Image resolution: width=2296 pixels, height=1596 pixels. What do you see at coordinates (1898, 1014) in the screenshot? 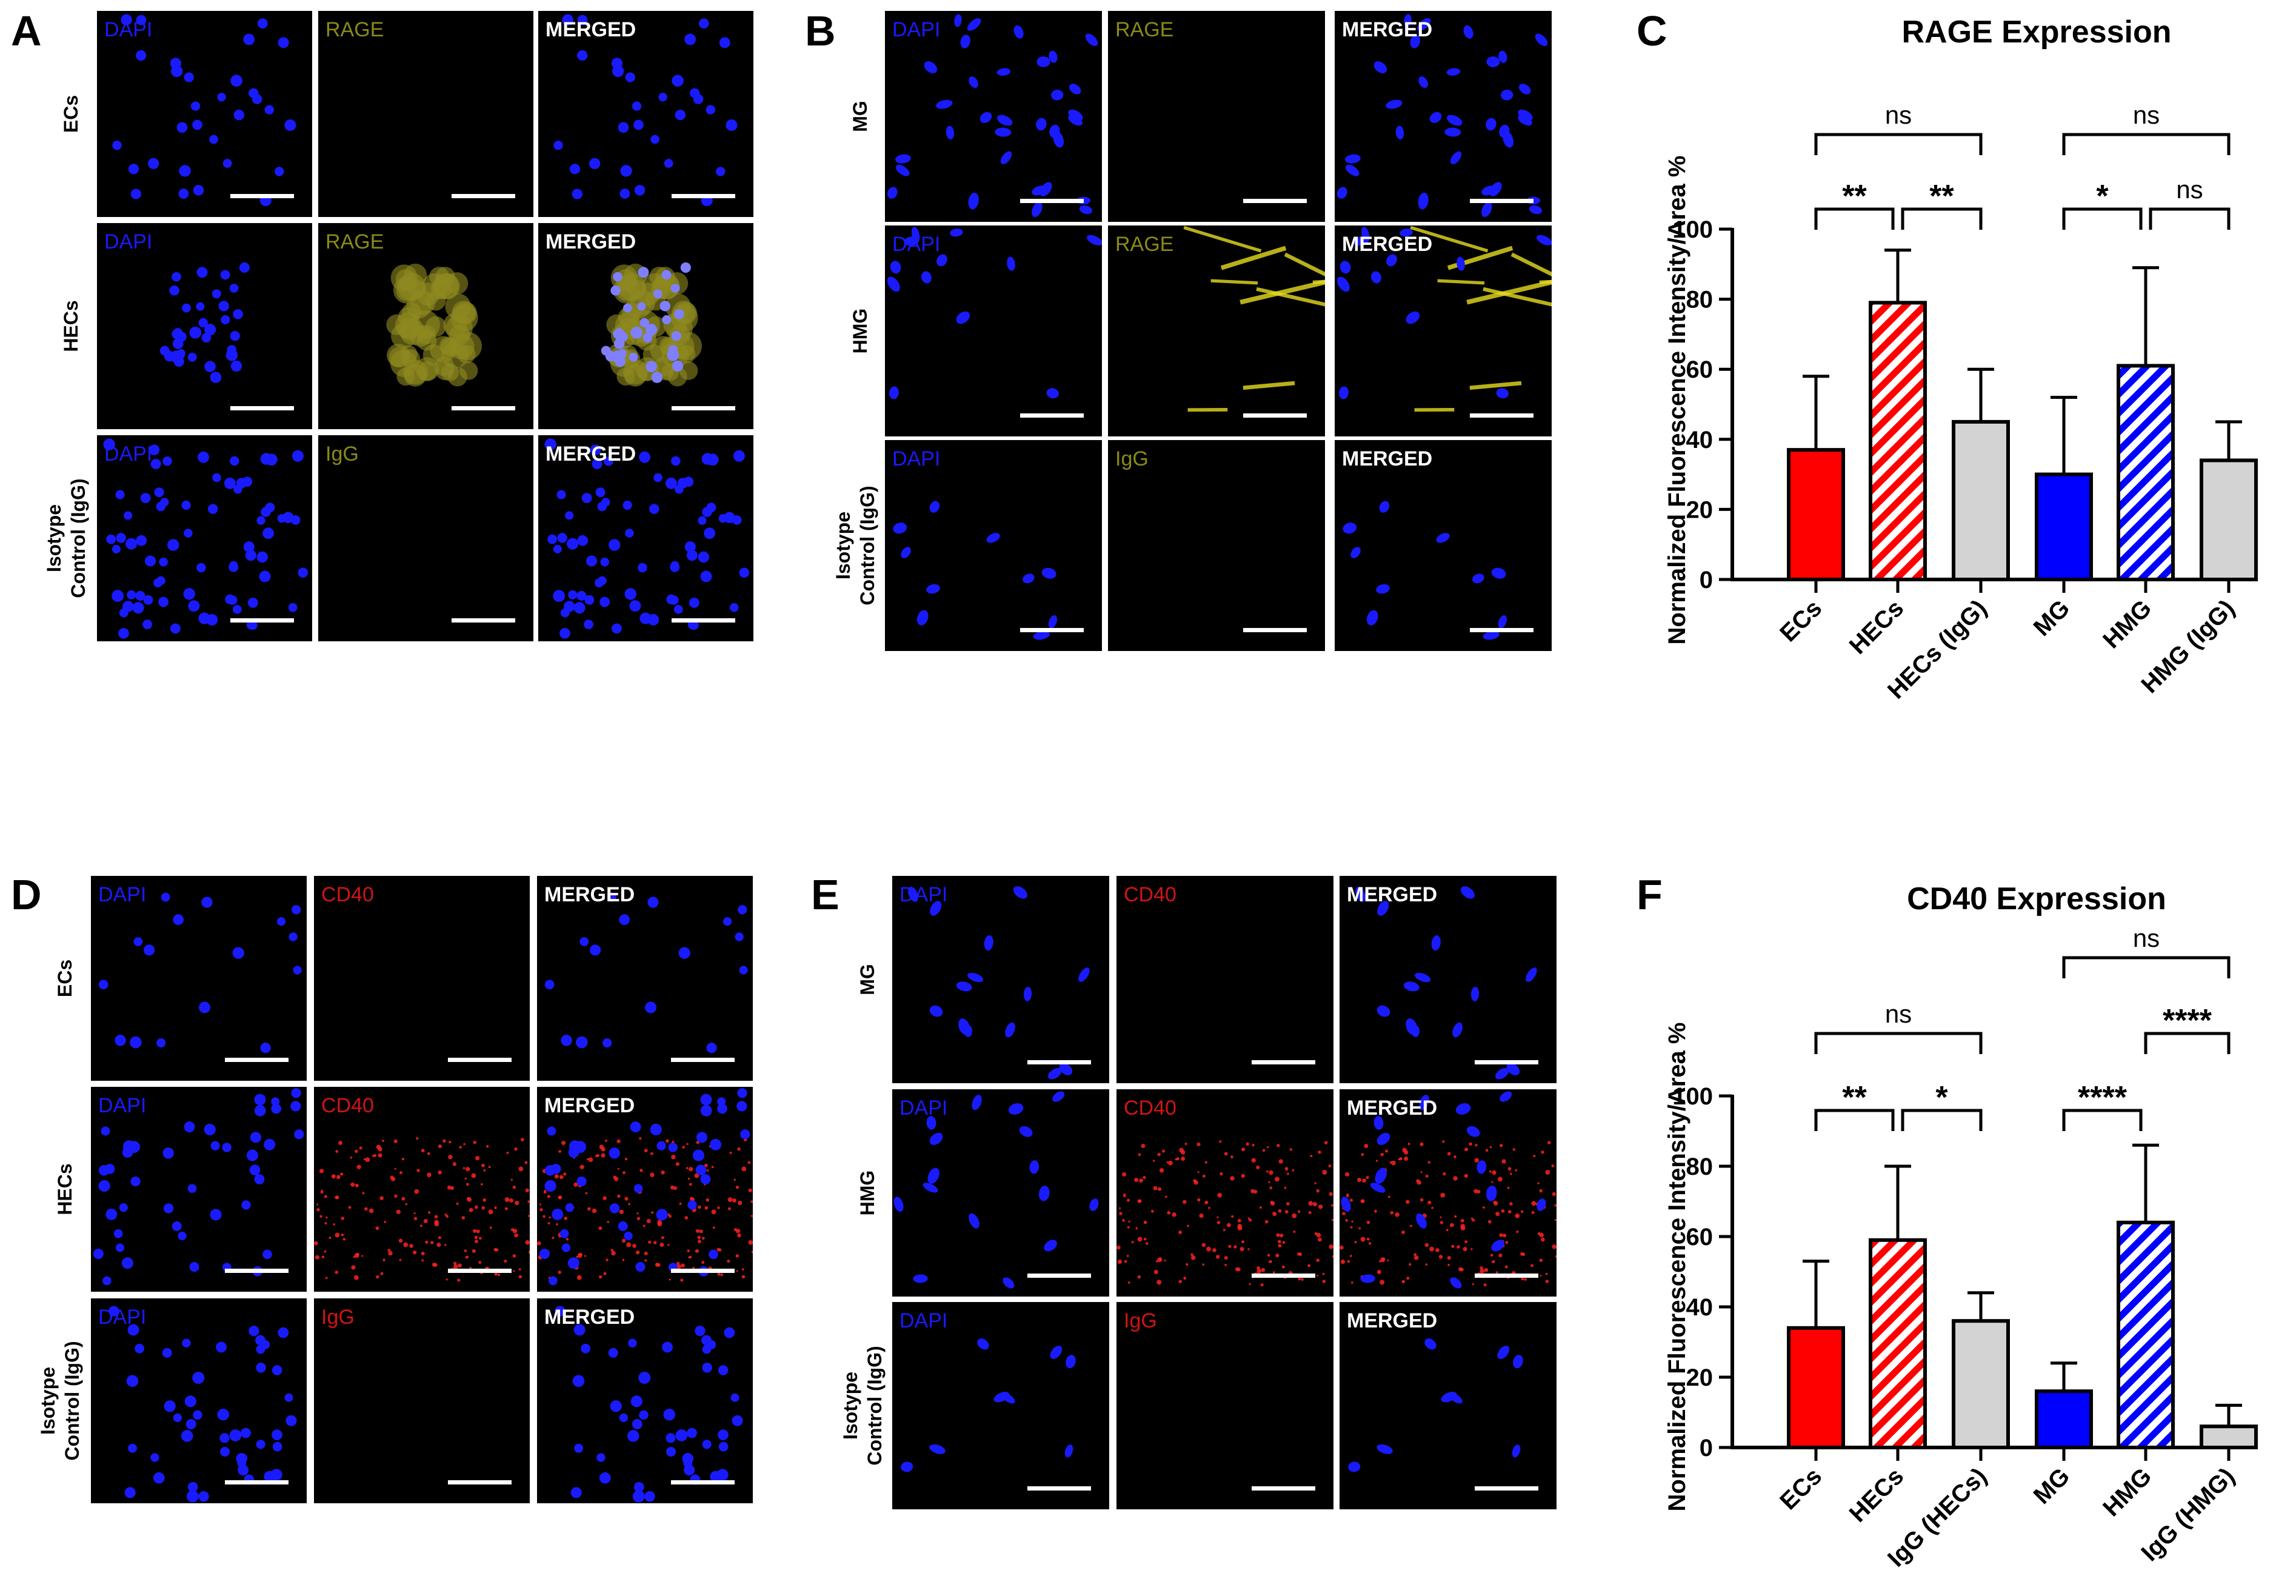
I see `significance-label: ns` at bounding box center [1898, 1014].